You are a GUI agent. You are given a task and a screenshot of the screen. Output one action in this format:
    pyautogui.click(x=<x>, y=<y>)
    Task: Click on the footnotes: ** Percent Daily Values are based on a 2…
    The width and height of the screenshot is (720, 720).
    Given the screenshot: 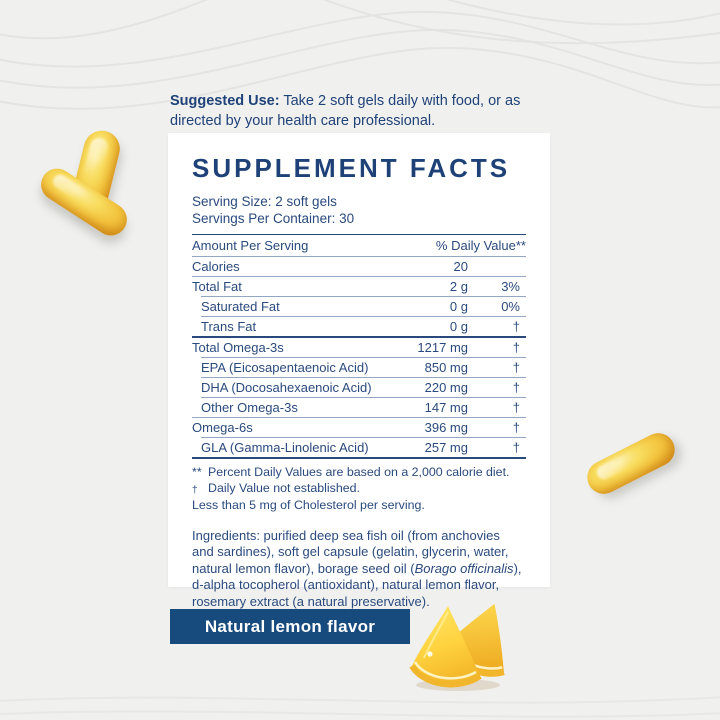 What is the action you would take?
    pyautogui.click(x=359, y=489)
    